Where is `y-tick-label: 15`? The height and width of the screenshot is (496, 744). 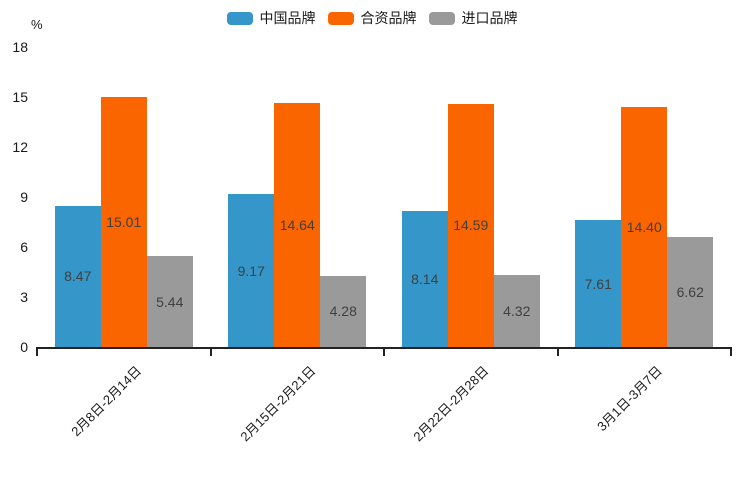 y-tick-label: 15 is located at coordinates (20, 97).